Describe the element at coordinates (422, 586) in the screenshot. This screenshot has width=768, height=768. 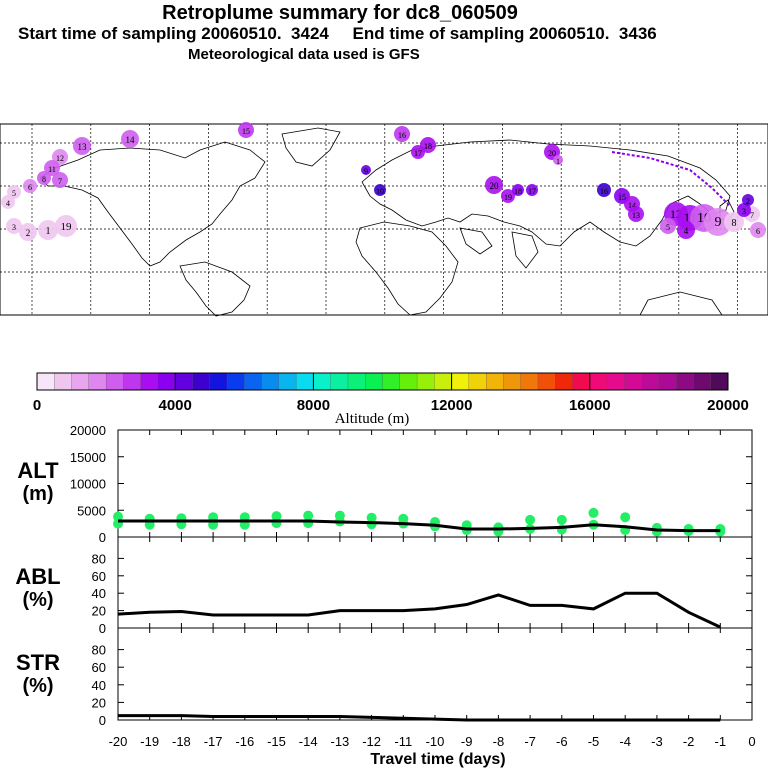
I see `abl-panel: 80 60 40 20 0` at that location.